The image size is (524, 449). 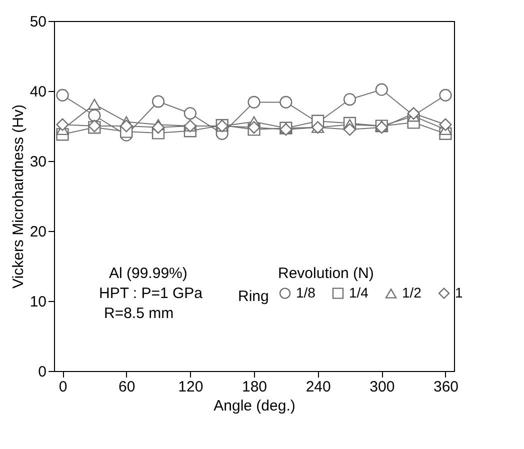 I want to click on annotation: R=8.5 mm, so click(x=139, y=313).